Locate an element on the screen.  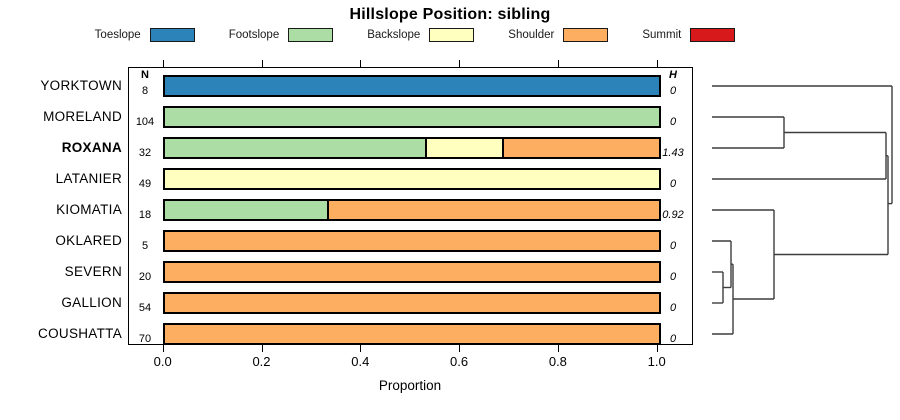
n-value: 5 is located at coordinates (145, 246).